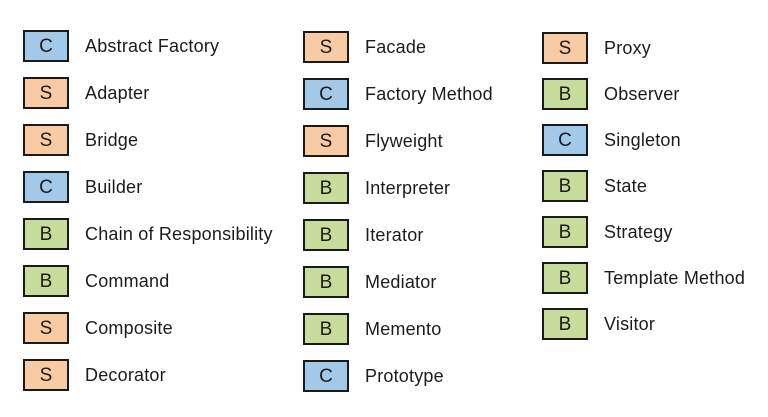 The height and width of the screenshot is (417, 768). I want to click on pattern-row: B Iterator, so click(398, 235).